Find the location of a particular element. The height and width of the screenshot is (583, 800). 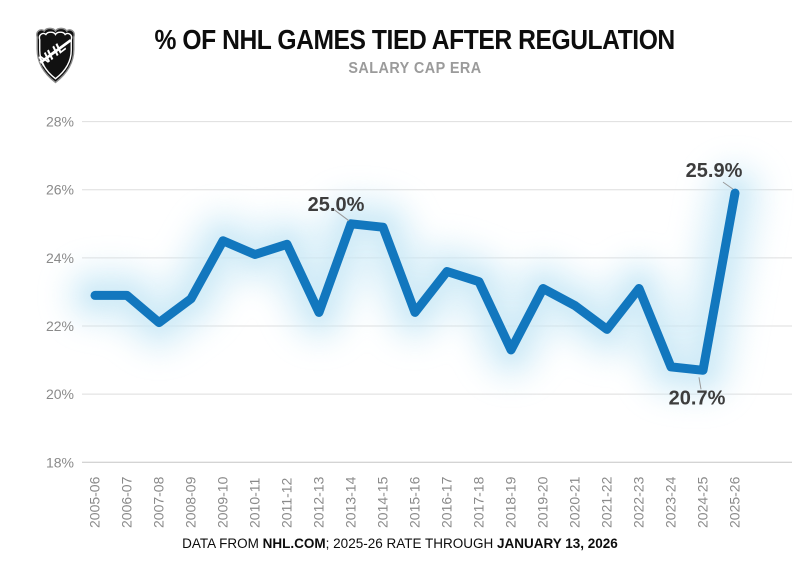

x-tick-label: 2015-16 is located at coordinates (415, 502).